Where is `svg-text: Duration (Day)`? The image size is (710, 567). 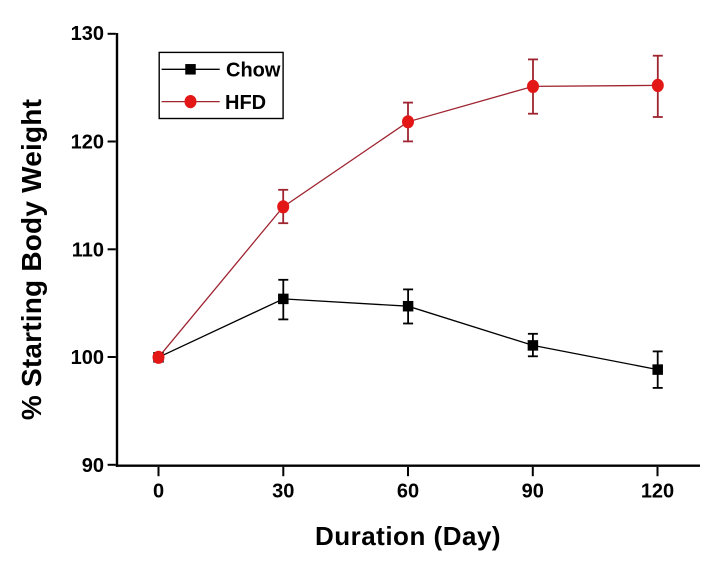 svg-text: Duration (Day) is located at coordinates (408, 536).